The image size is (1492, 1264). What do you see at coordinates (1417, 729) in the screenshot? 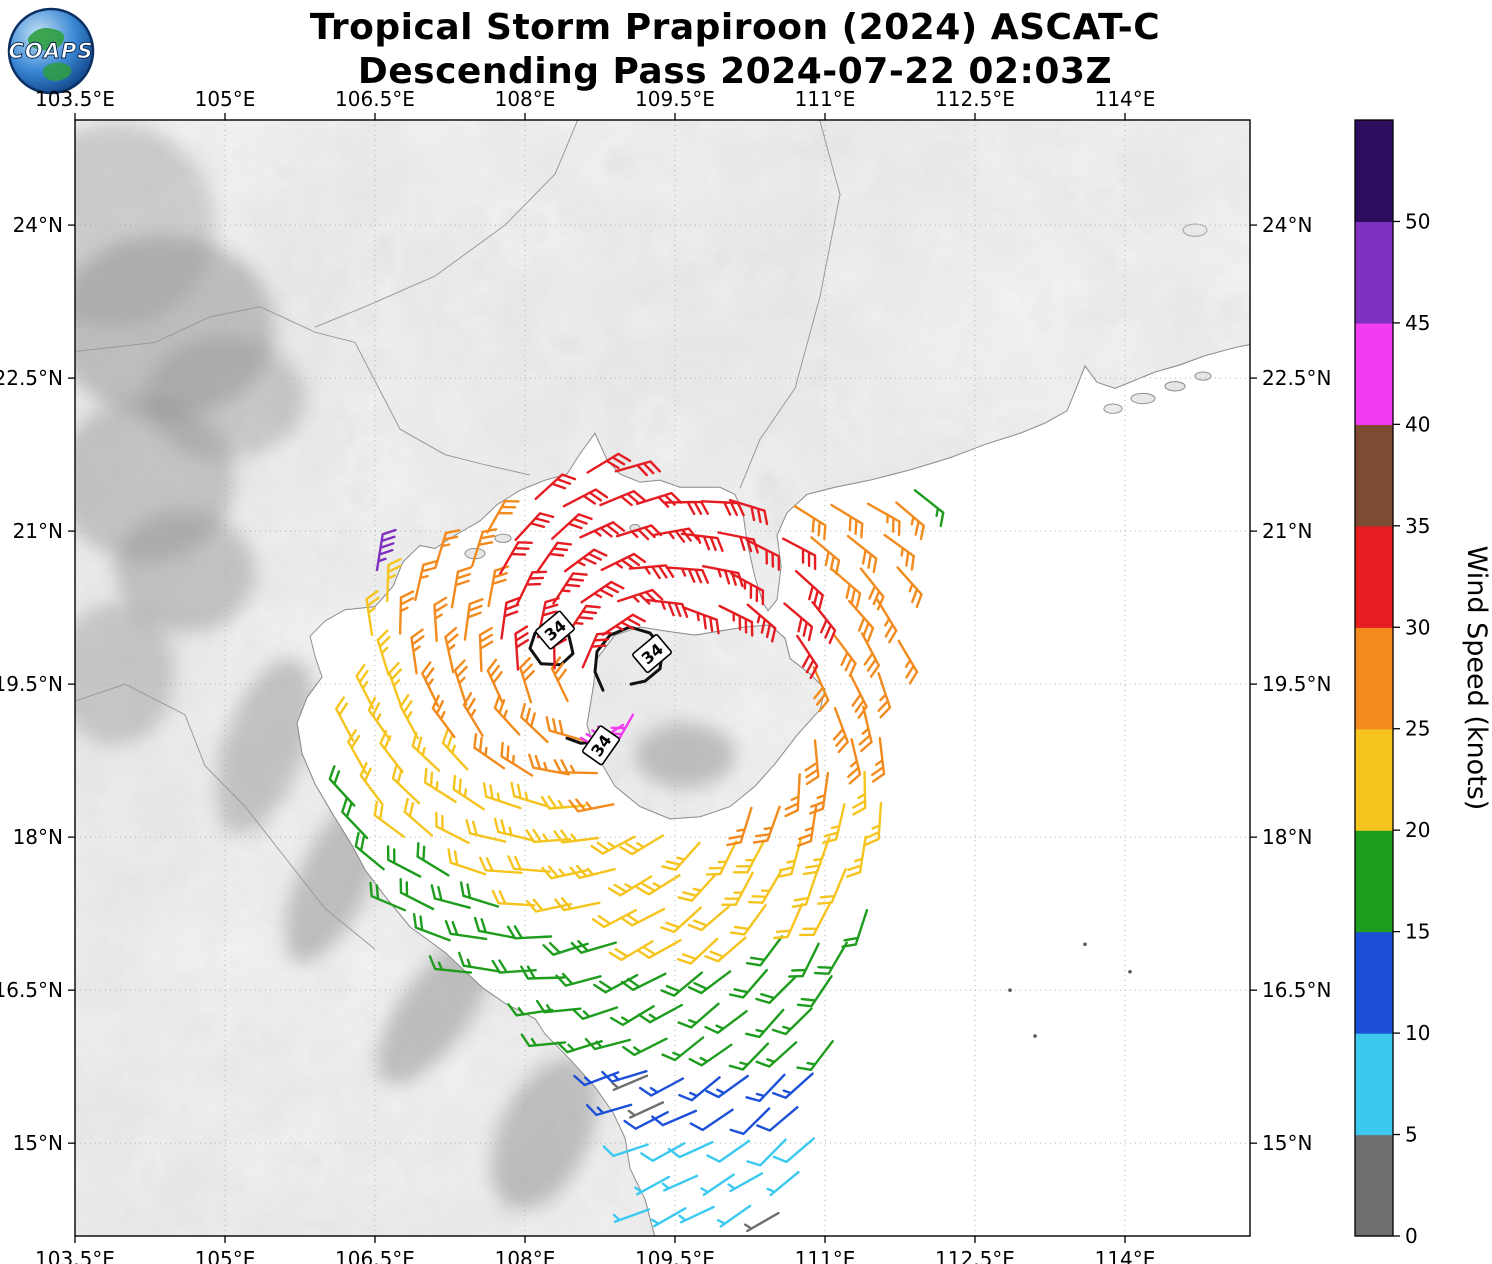
I see `colorbar-tick-label: 25` at bounding box center [1417, 729].